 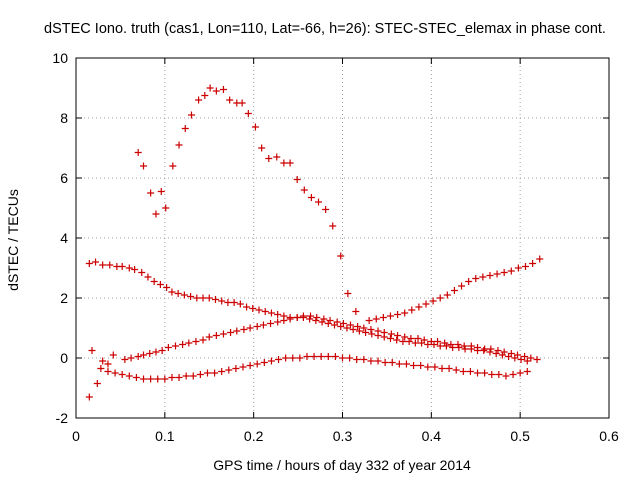 I want to click on y-tick-label: 0, so click(x=64, y=358).